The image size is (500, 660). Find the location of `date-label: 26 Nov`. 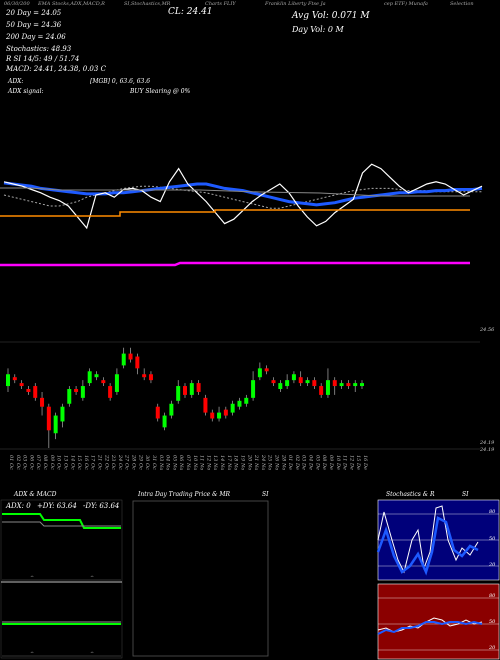

date-label: 26 Nov is located at coordinates (277, 462).